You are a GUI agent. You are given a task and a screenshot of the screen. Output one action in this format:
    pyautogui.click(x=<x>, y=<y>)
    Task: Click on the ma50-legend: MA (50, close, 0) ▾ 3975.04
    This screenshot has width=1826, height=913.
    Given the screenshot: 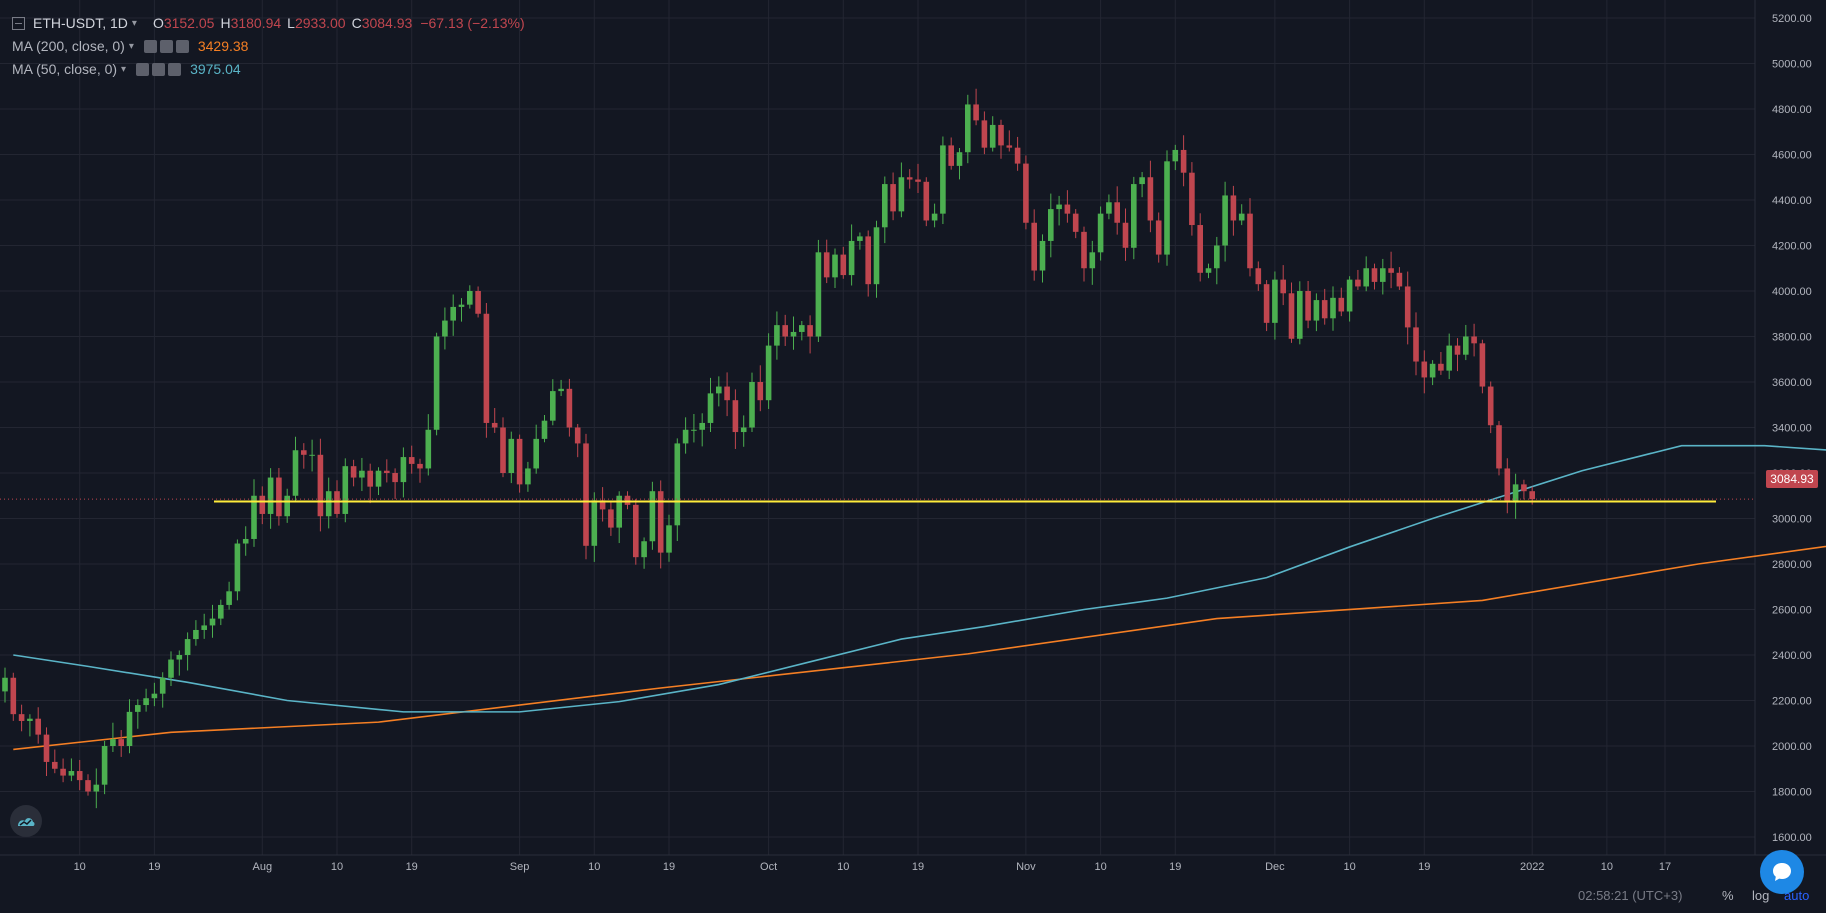 What is the action you would take?
    pyautogui.click(x=268, y=69)
    